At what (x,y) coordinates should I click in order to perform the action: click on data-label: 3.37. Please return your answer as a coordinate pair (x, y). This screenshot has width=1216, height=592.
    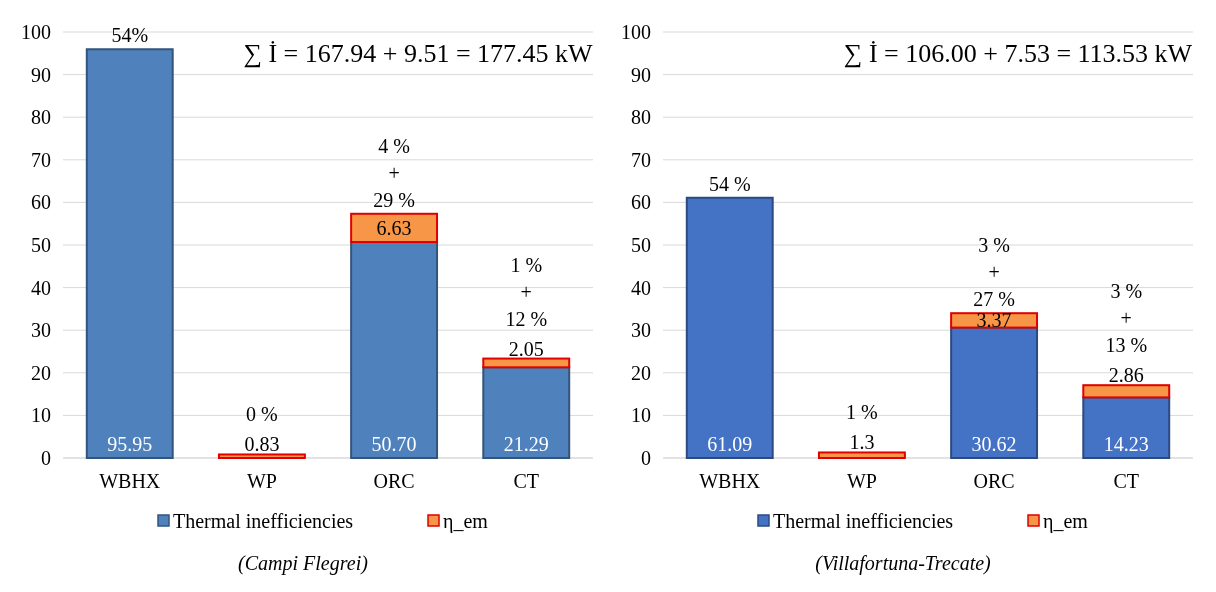
    Looking at the image, I should click on (994, 320).